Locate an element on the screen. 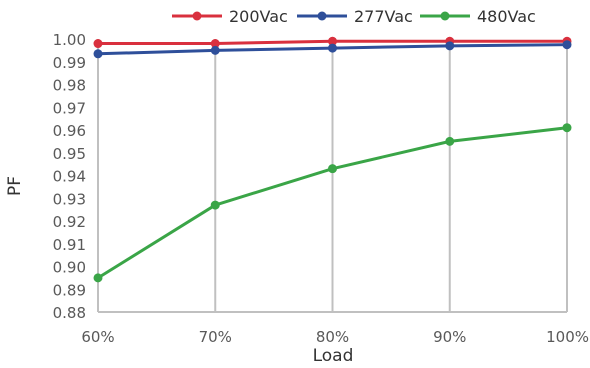 The image size is (590, 368). x-axis-label: Load is located at coordinates (333, 356).